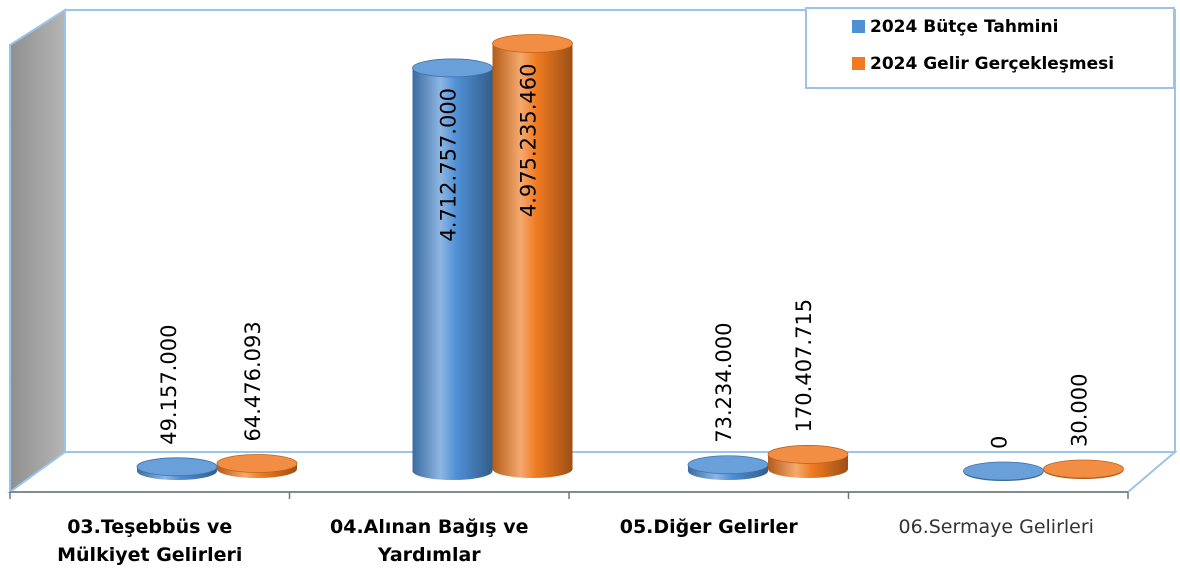 This screenshot has width=1180, height=576. Describe the element at coordinates (429, 527) in the screenshot. I see `x-tick-label: 04.Alınan Bağış ve` at that location.